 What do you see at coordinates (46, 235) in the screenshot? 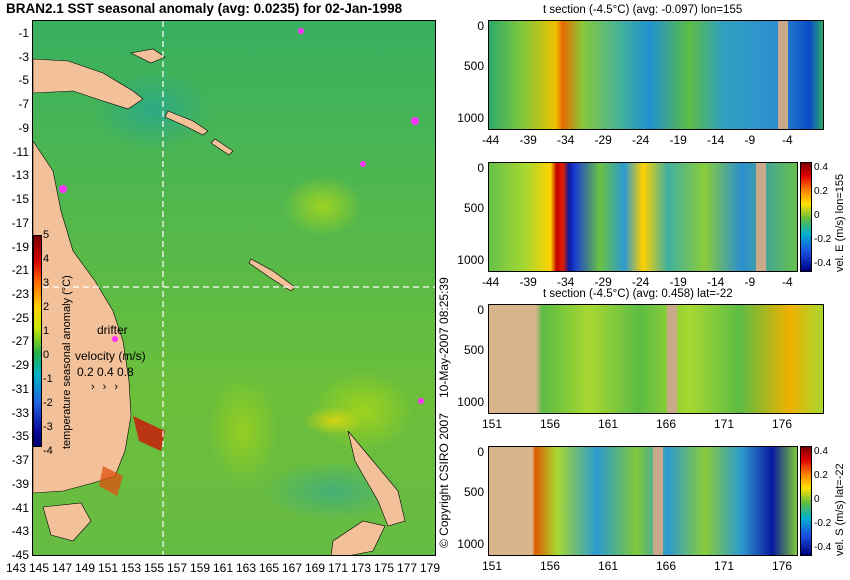
I see `map-colorbar-tick: 5` at bounding box center [46, 235].